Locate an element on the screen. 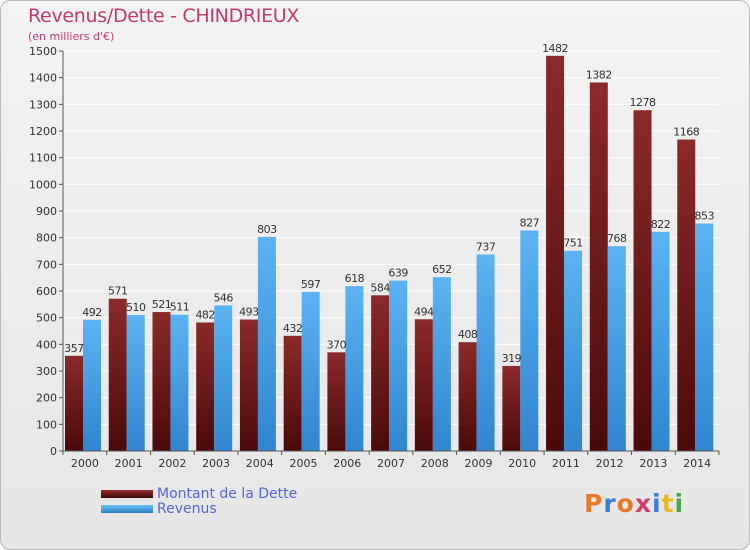 The height and width of the screenshot is (550, 750). bar-dette-2013 is located at coordinates (642, 280).